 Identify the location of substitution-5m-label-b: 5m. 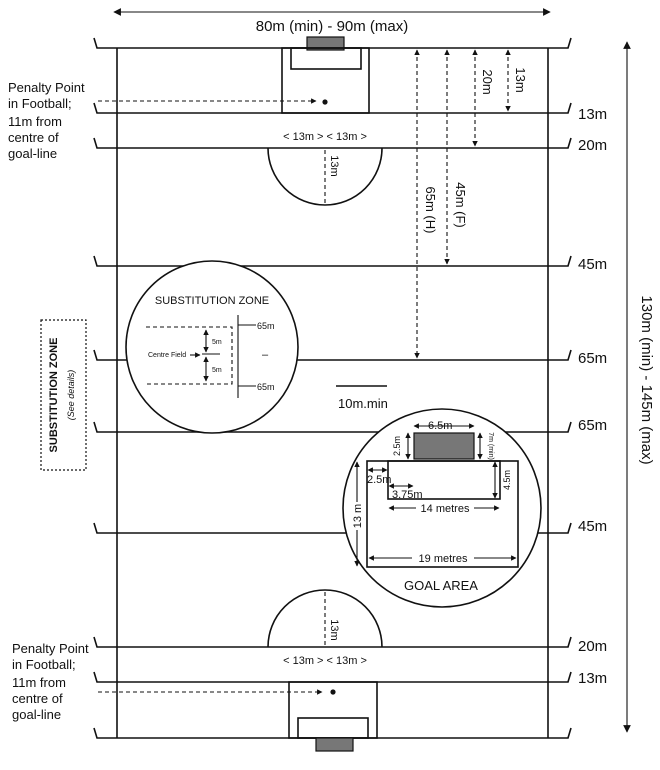
(217, 370).